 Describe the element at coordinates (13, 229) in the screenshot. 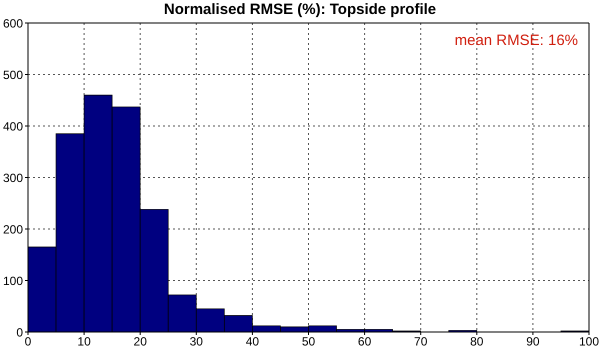

I see `y-tick-label: 200` at that location.